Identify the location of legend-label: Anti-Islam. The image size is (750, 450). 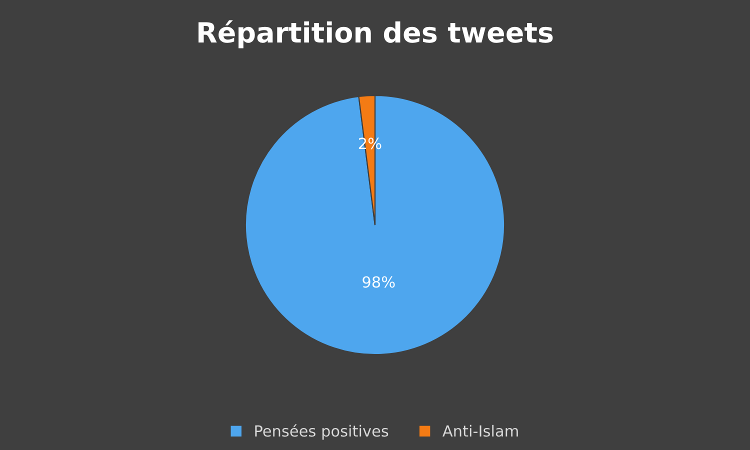
(480, 430).